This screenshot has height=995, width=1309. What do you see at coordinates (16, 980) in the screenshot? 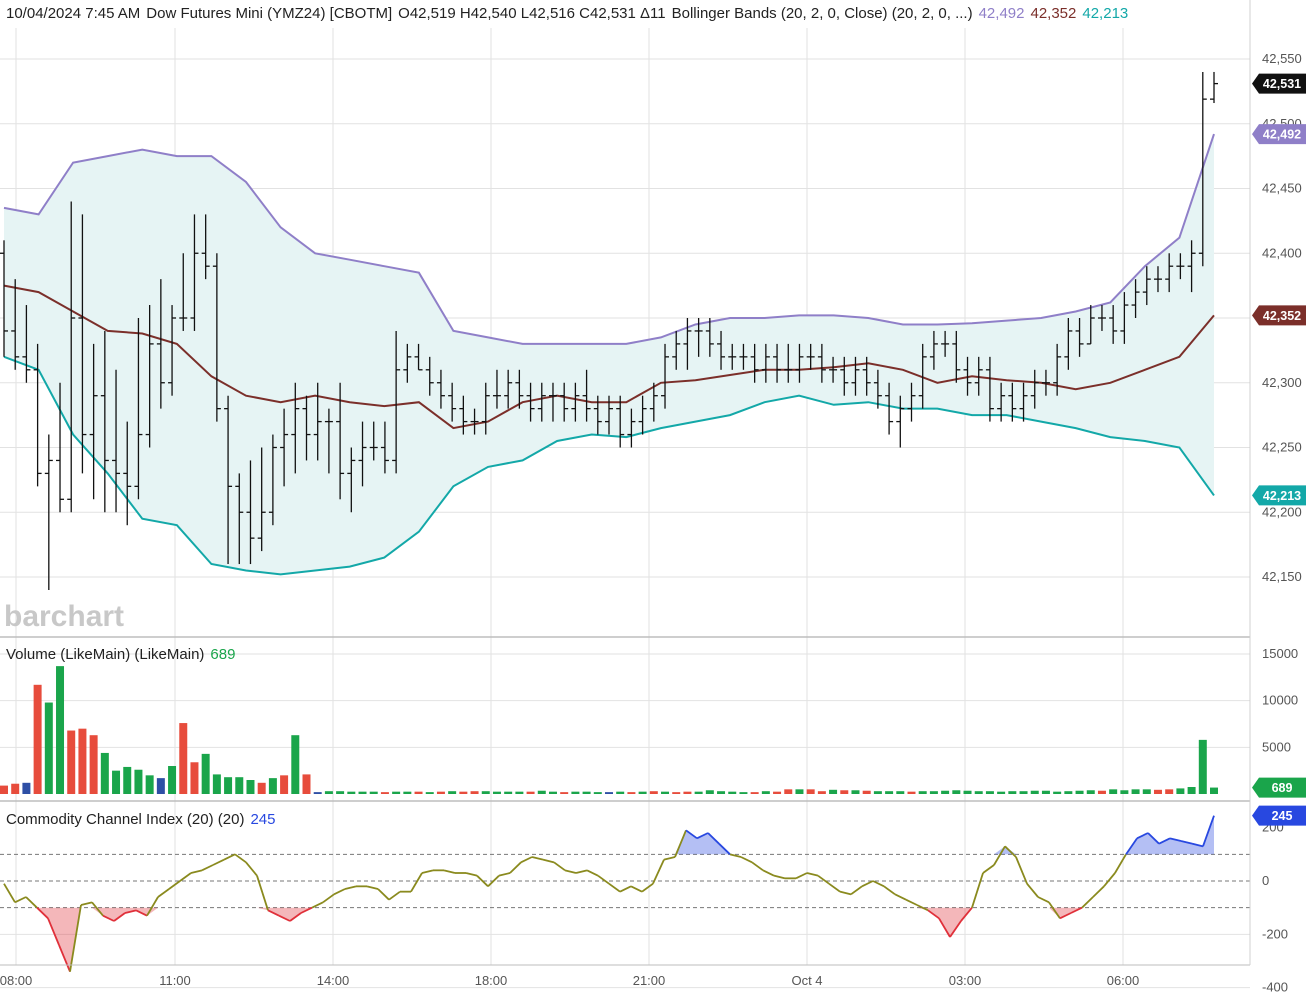
I see `time-tick-label: 08:00` at bounding box center [16, 980].